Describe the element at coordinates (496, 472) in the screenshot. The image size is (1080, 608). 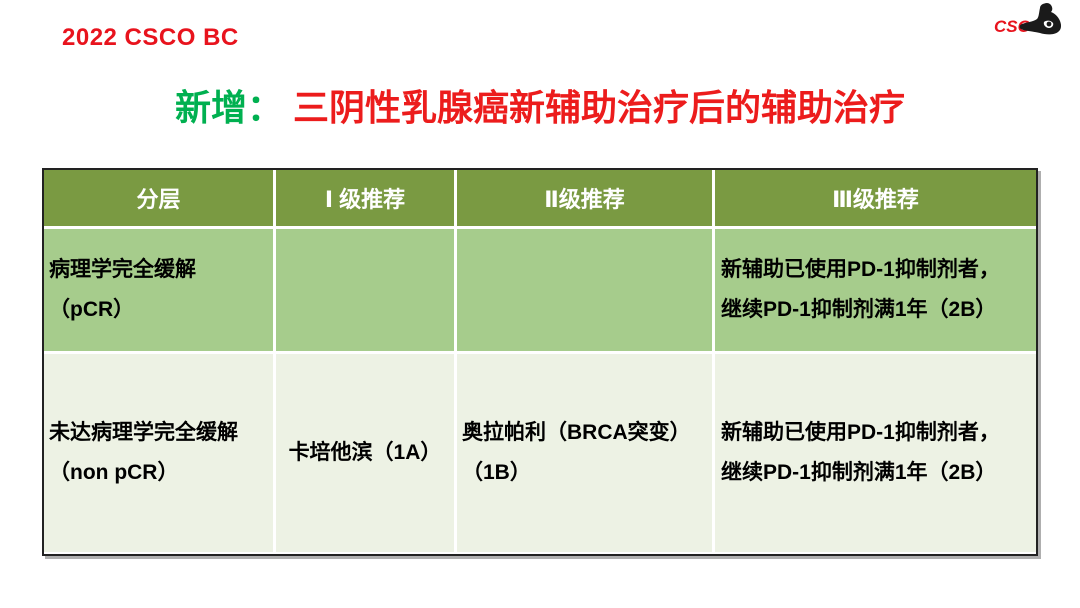
I see `cell-text-line: （1B）` at that location.